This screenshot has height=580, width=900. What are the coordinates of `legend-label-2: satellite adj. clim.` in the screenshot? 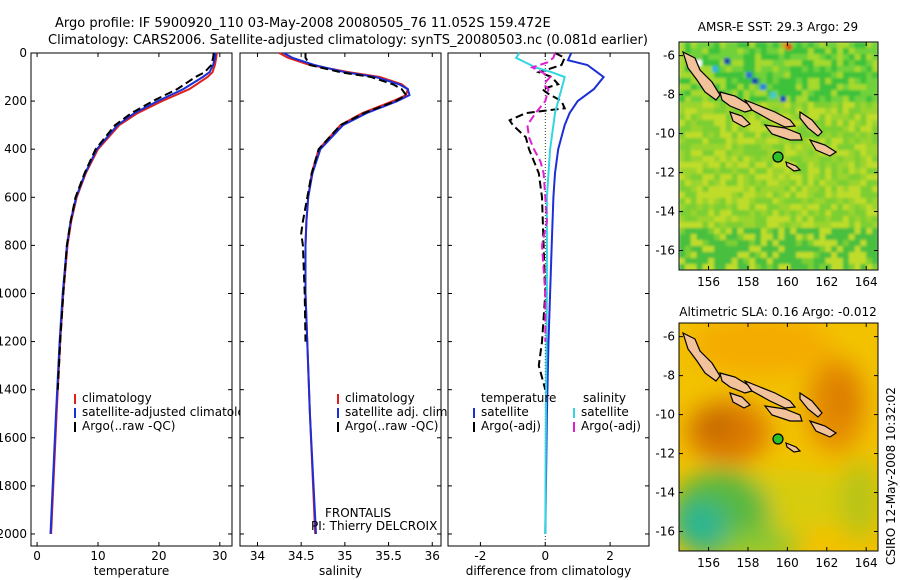 It's located at (398, 412).